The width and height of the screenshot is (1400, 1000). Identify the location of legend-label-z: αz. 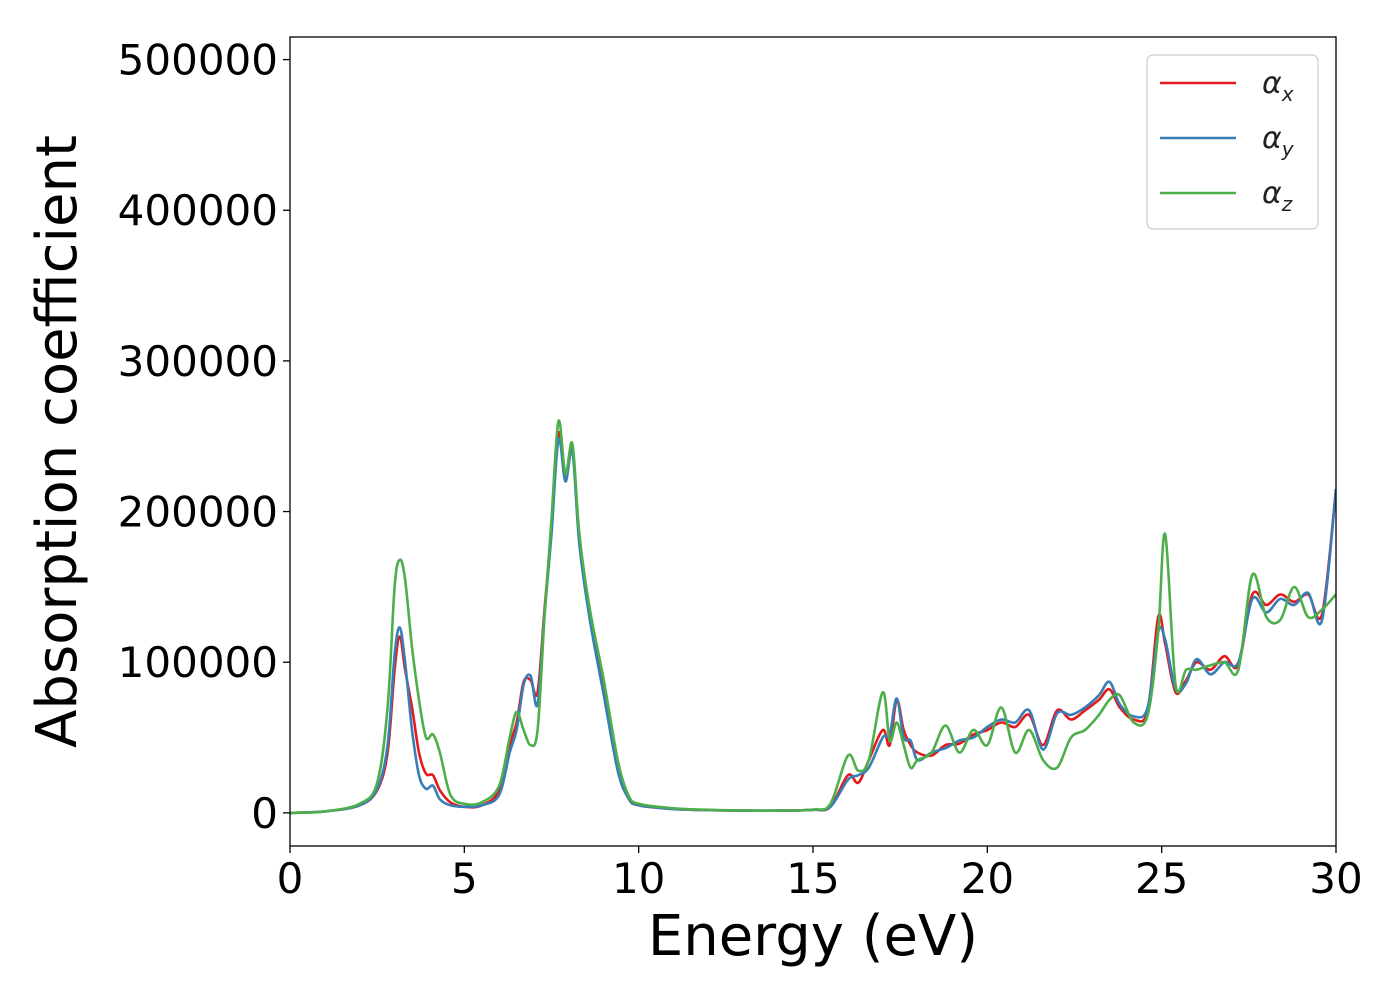
(1277, 196).